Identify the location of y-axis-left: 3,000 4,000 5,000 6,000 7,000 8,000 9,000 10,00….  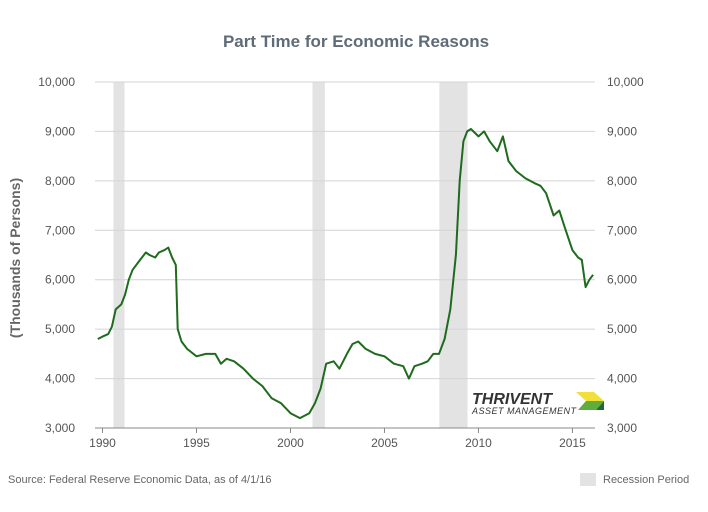
(56, 255).